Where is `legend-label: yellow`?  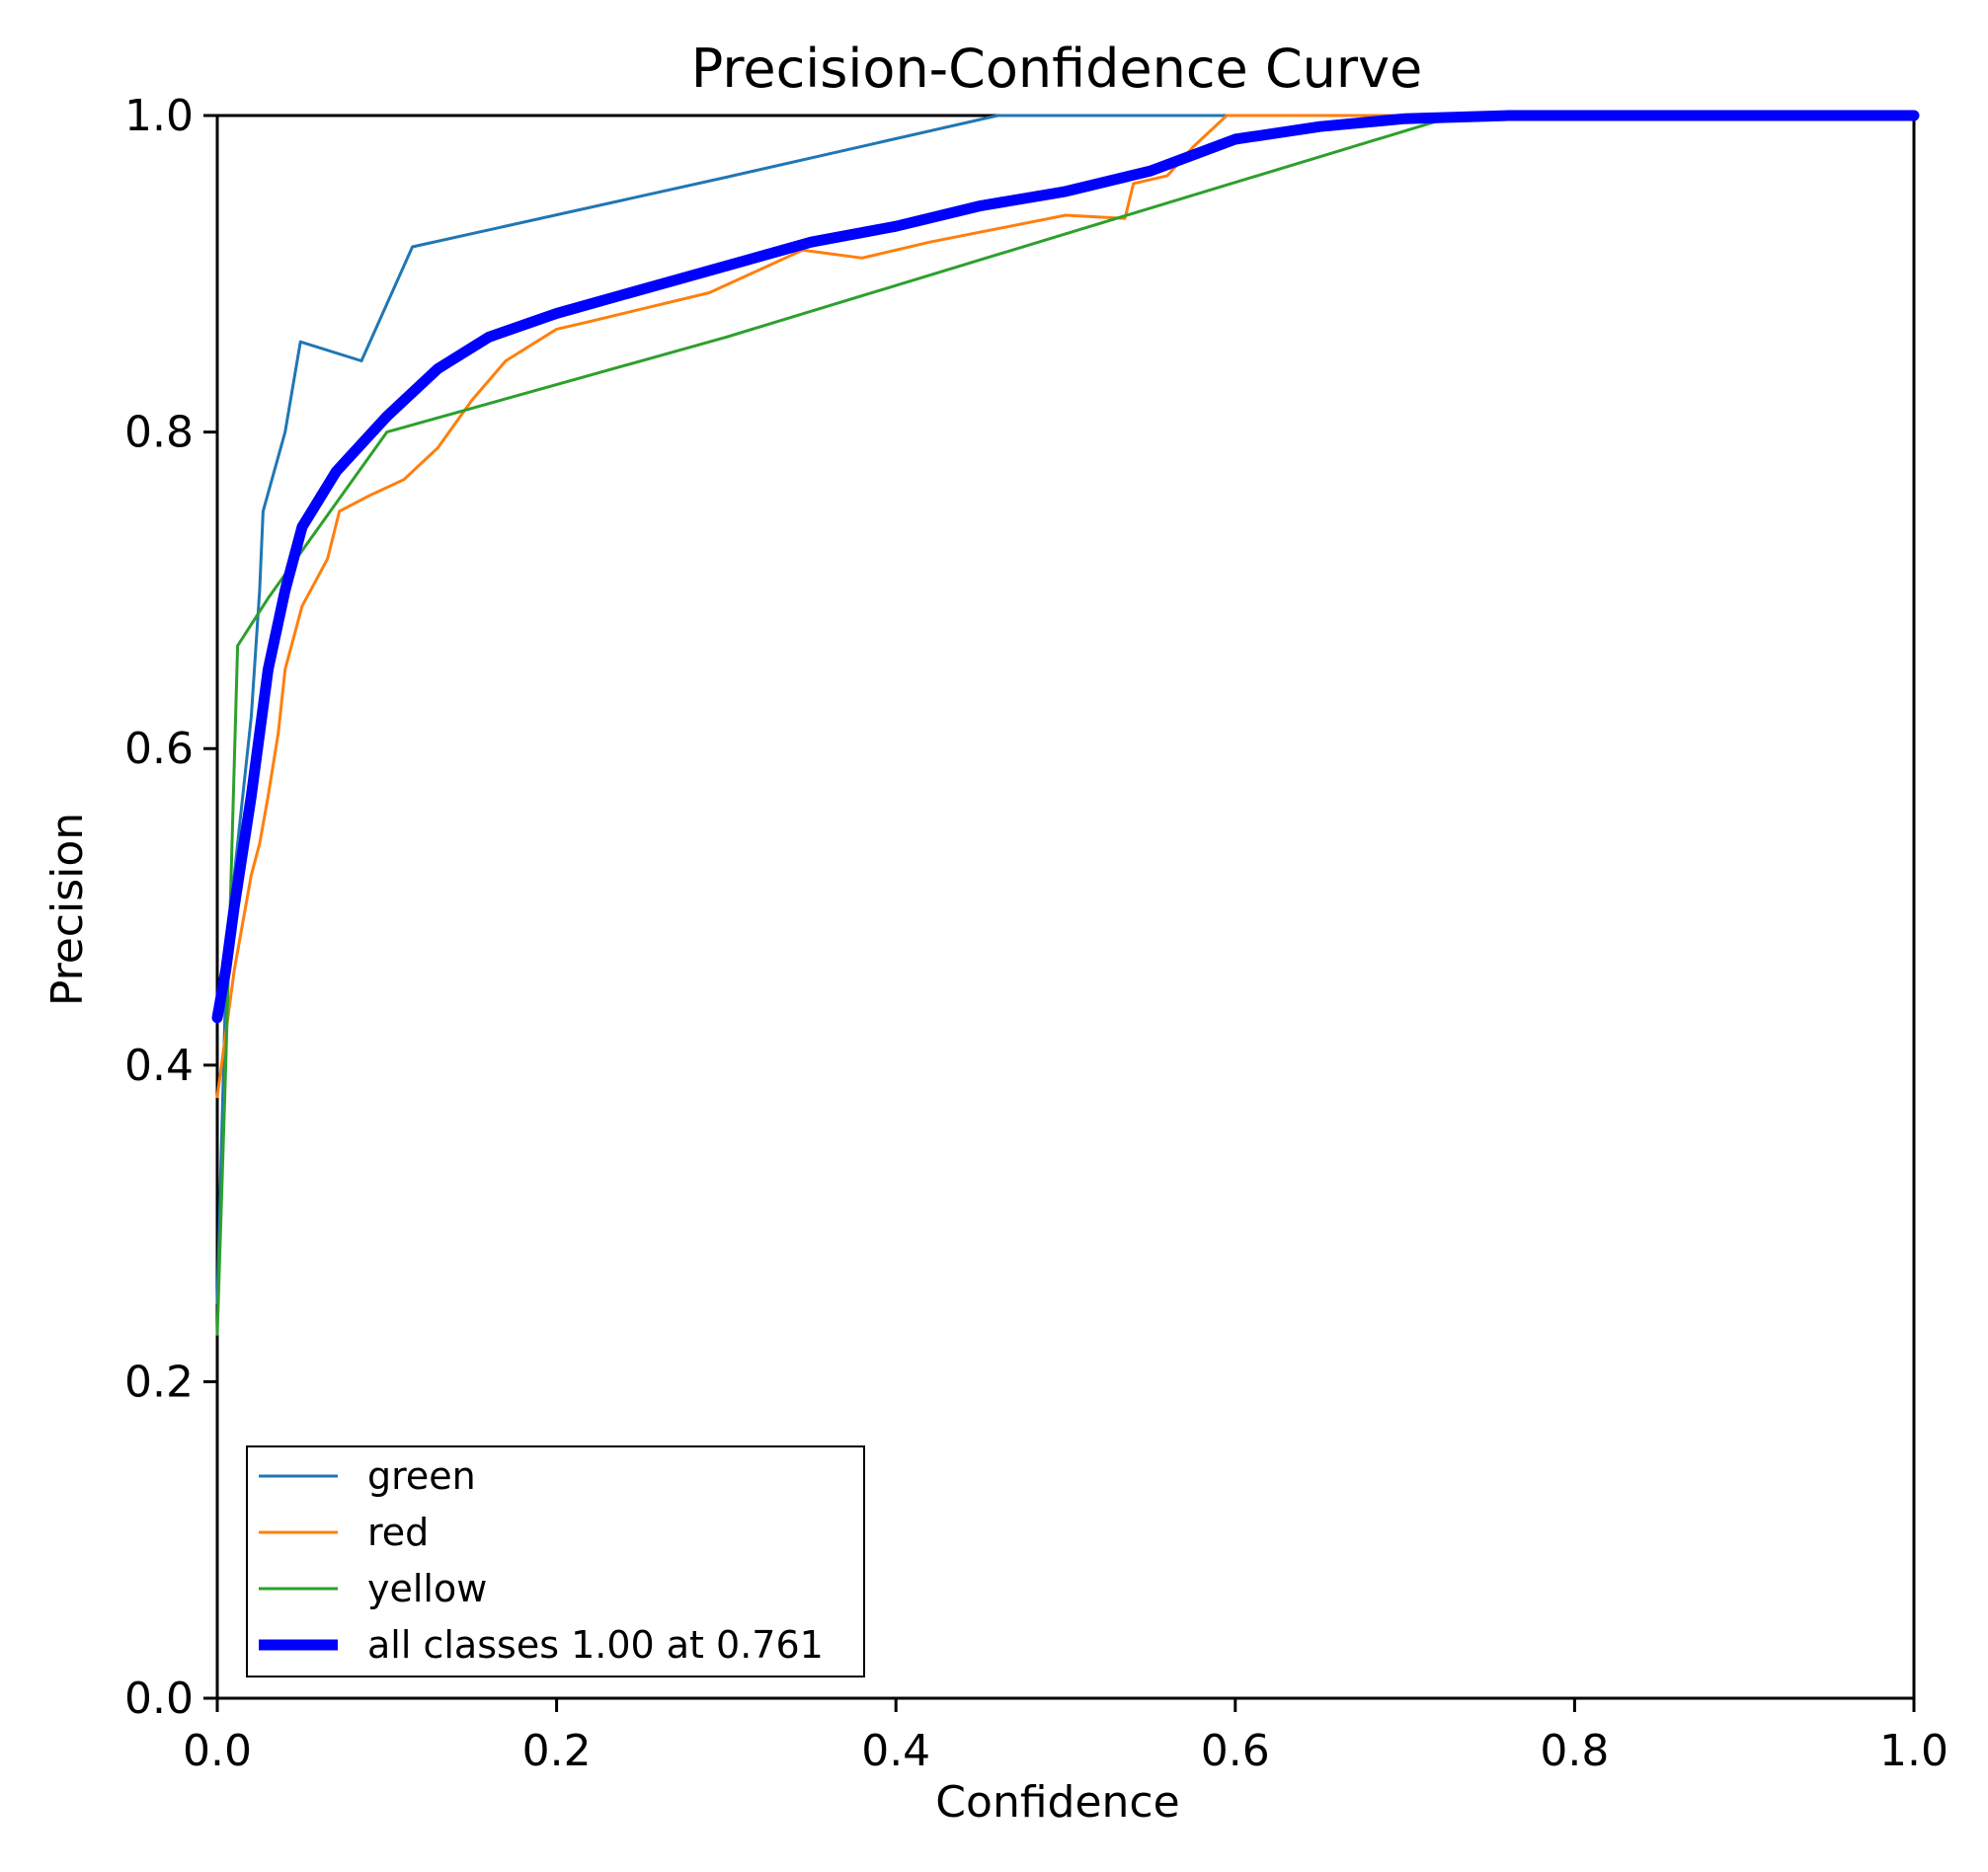 legend-label: yellow is located at coordinates (427, 1588).